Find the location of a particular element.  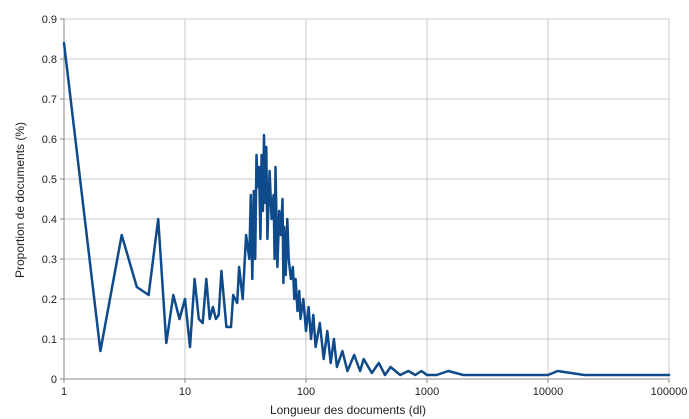

x-axis-ticks: 1 10 100 1000 10000 100000 is located at coordinates (374, 388).